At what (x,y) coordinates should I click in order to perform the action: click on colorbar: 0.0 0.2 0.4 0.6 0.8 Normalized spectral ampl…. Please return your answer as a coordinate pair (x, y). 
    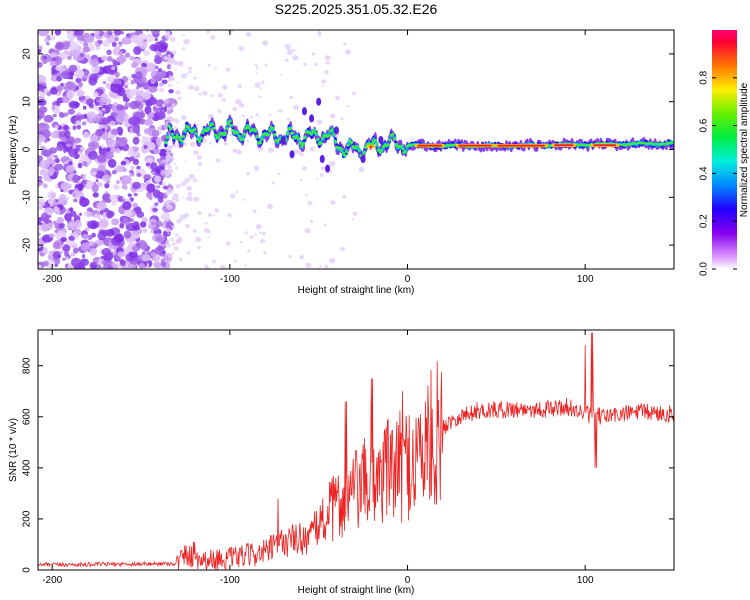
    Looking at the image, I should click on (724, 153).